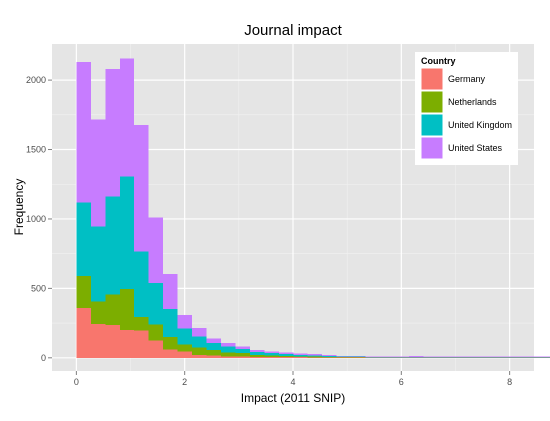 Image resolution: width=550 pixels, height=421 pixels. I want to click on y-tick-label: 2000, so click(36, 80).